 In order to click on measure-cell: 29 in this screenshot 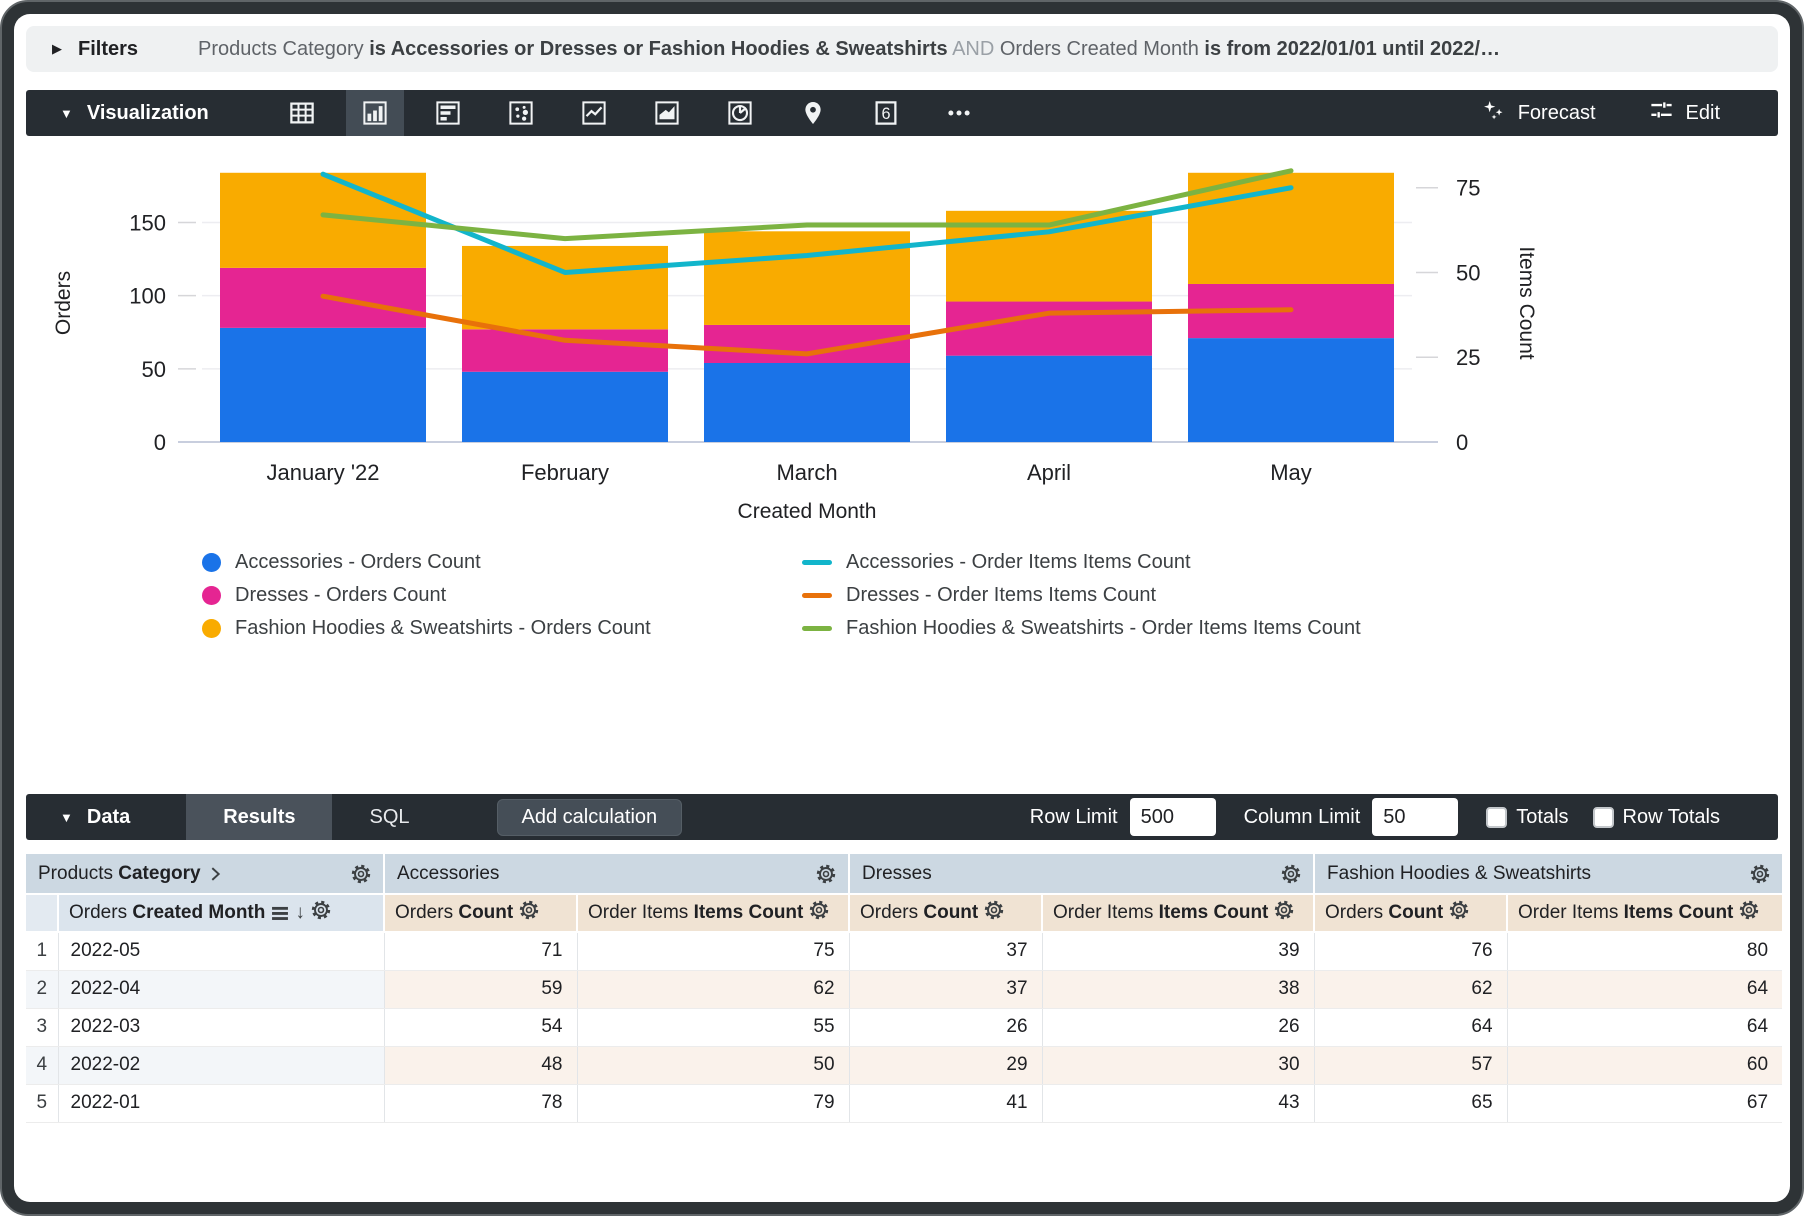, I will do `click(946, 1065)`.